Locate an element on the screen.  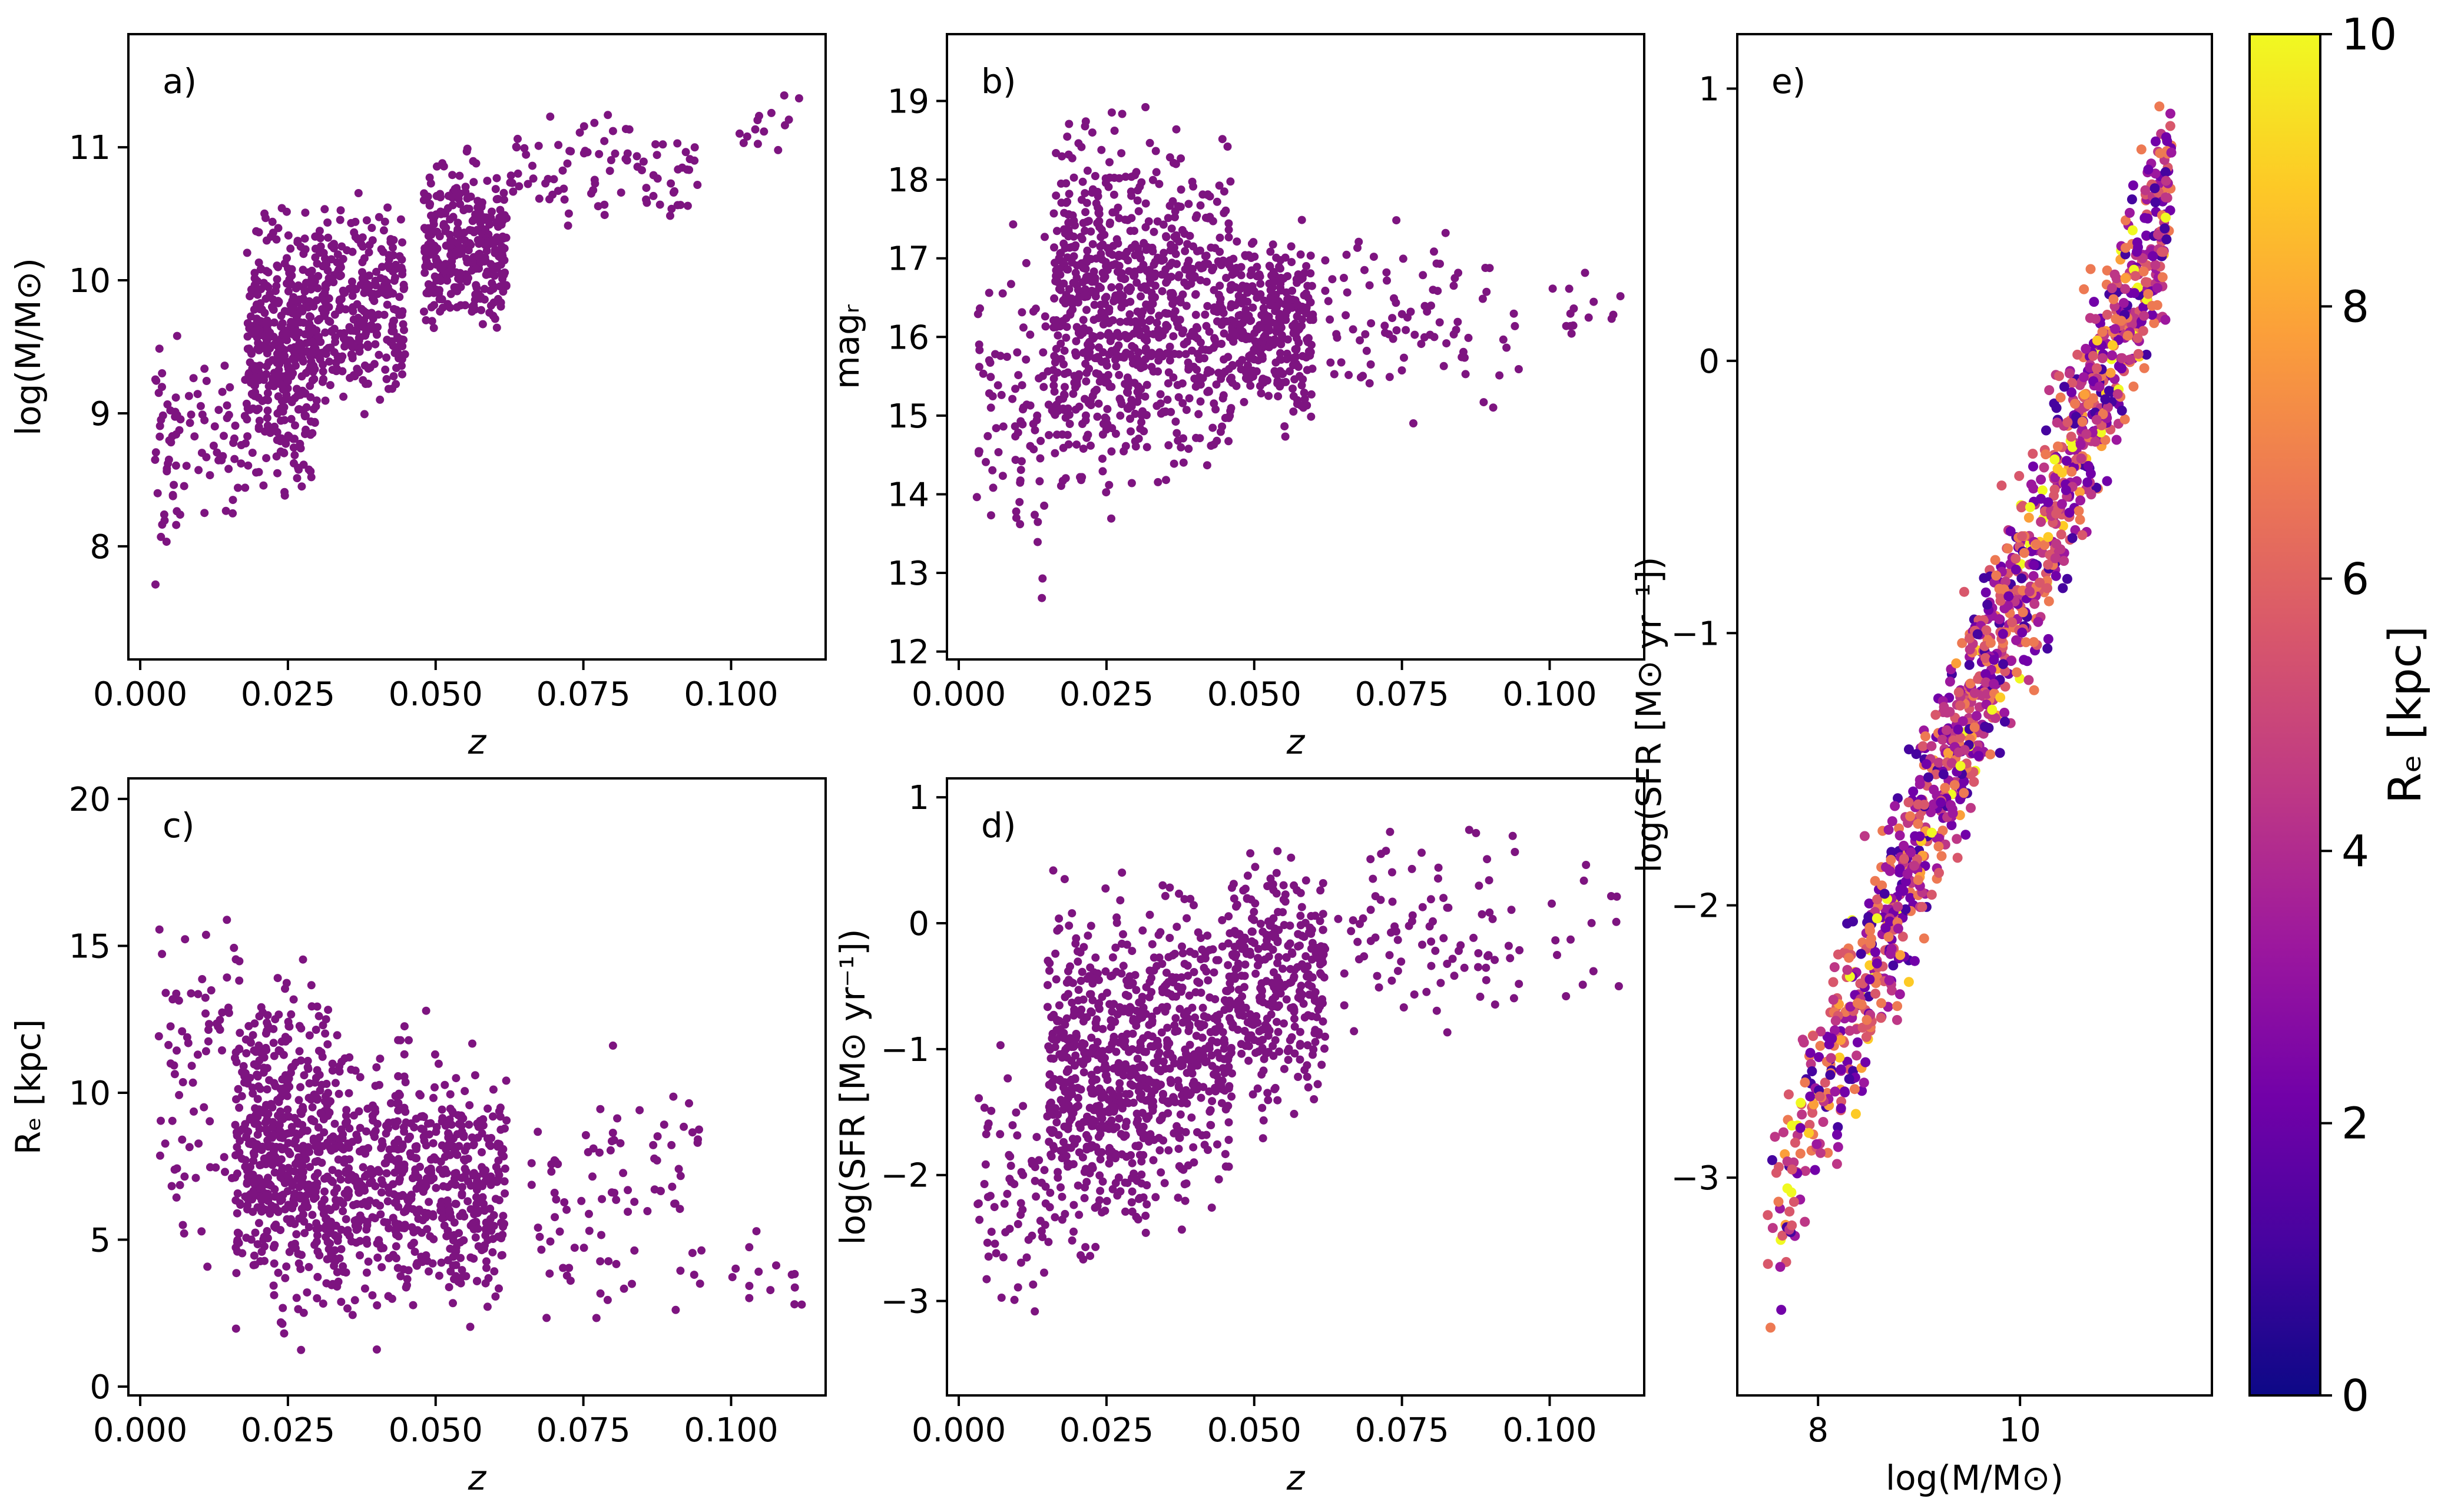
x-tick-label: 0.100 is located at coordinates (731, 694).